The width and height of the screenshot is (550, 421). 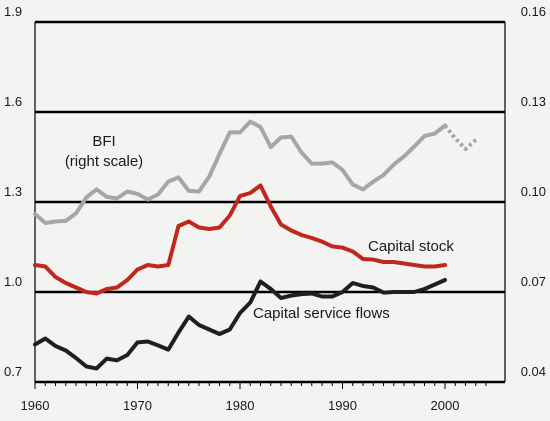 What do you see at coordinates (445, 405) in the screenshot?
I see `x-tick-label-4: 2000` at bounding box center [445, 405].